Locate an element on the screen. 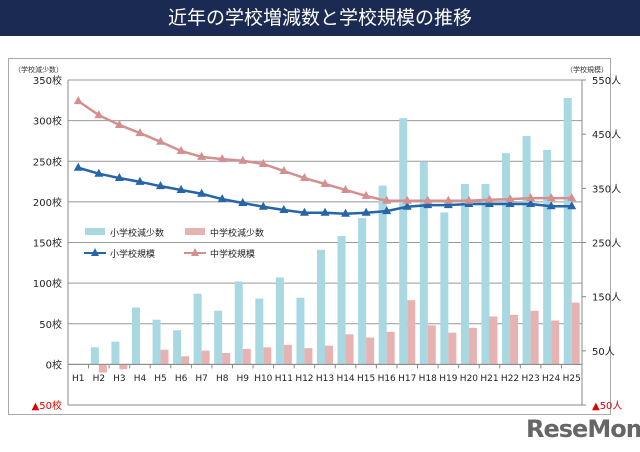 The height and width of the screenshot is (452, 640). bar-junior-H6 is located at coordinates (185, 360).